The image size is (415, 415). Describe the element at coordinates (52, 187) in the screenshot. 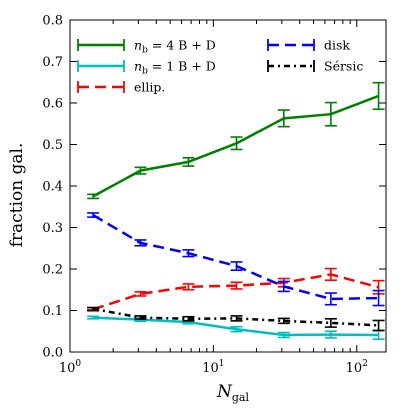

I see `y-tick-label: 0.4` at that location.